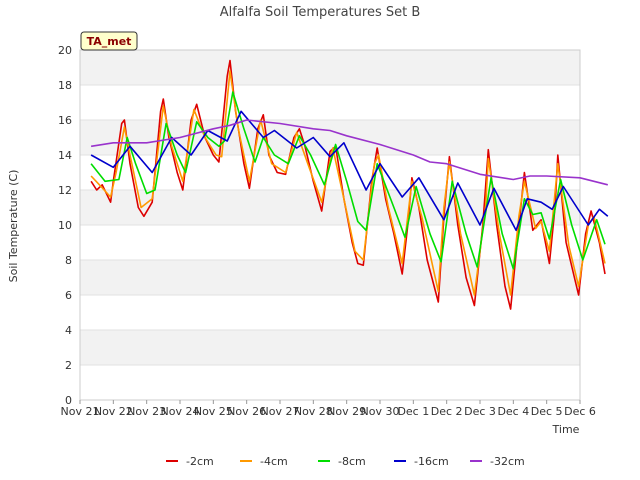 This screenshot has width=640, height=480. I want to click on y-tick-label: 0, so click(68, 400).